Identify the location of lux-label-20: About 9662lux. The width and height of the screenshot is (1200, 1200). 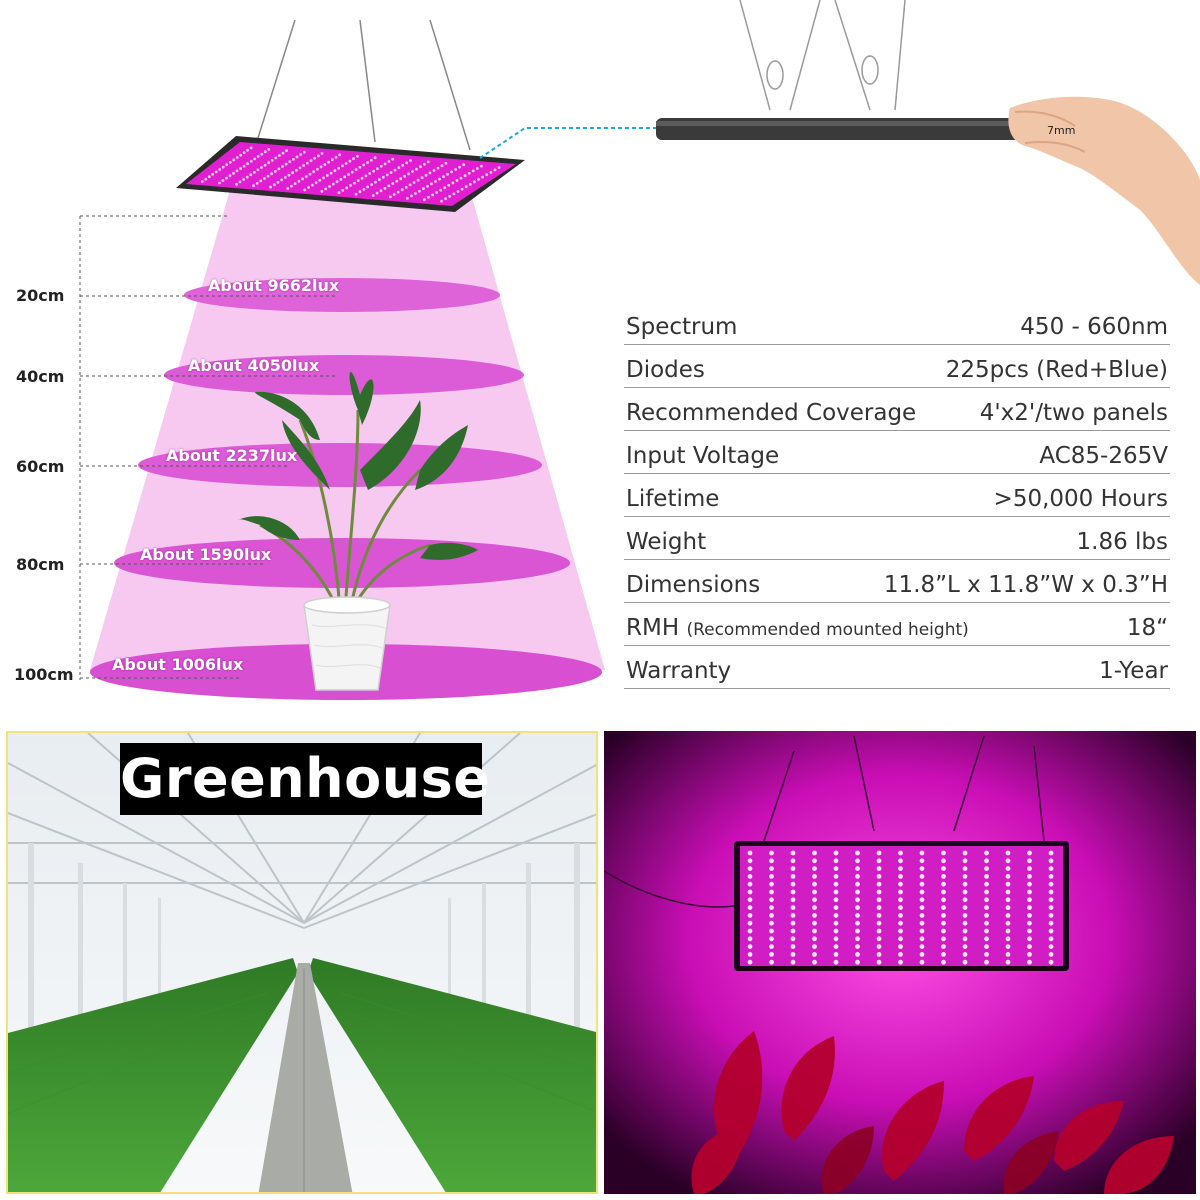
(274, 285).